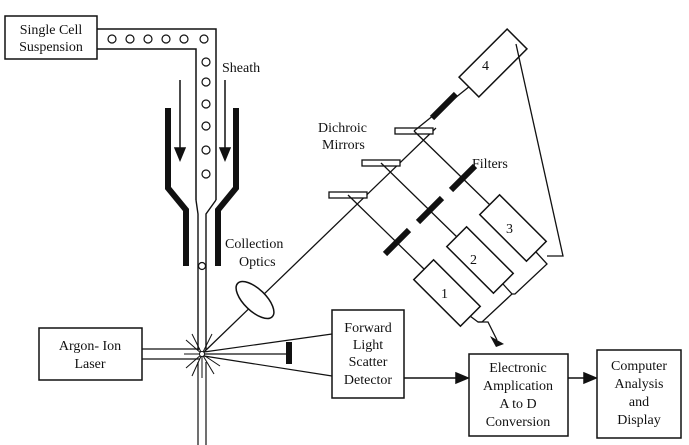  I want to click on detector-4-label: 4, so click(485, 66).